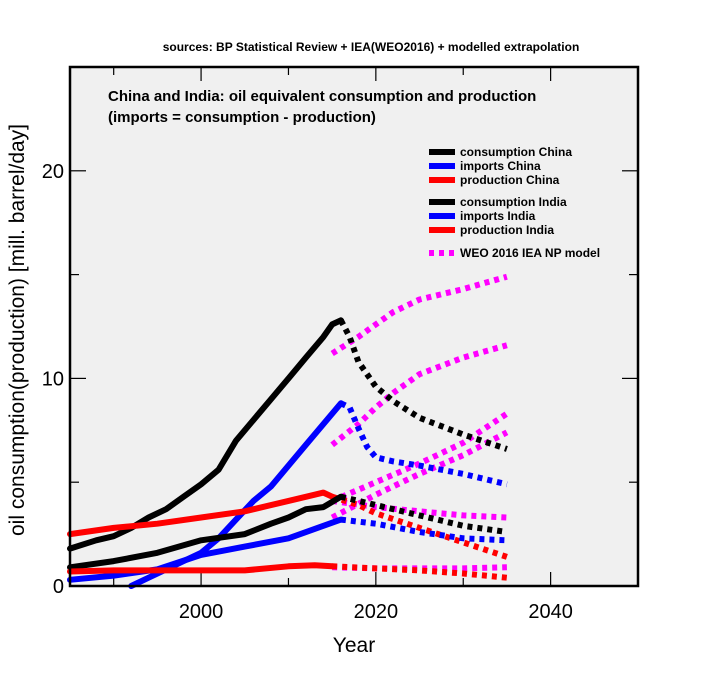 This screenshot has width=708, height=683. What do you see at coordinates (53, 172) in the screenshot?
I see `y-tick-label: 20` at bounding box center [53, 172].